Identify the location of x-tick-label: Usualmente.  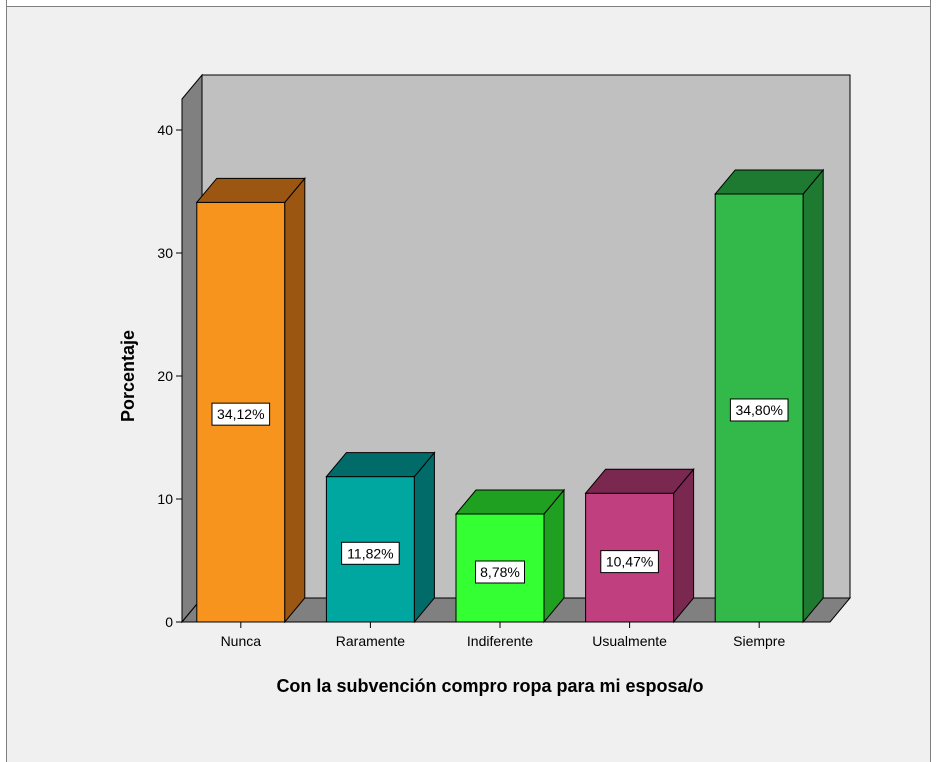
(629, 641).